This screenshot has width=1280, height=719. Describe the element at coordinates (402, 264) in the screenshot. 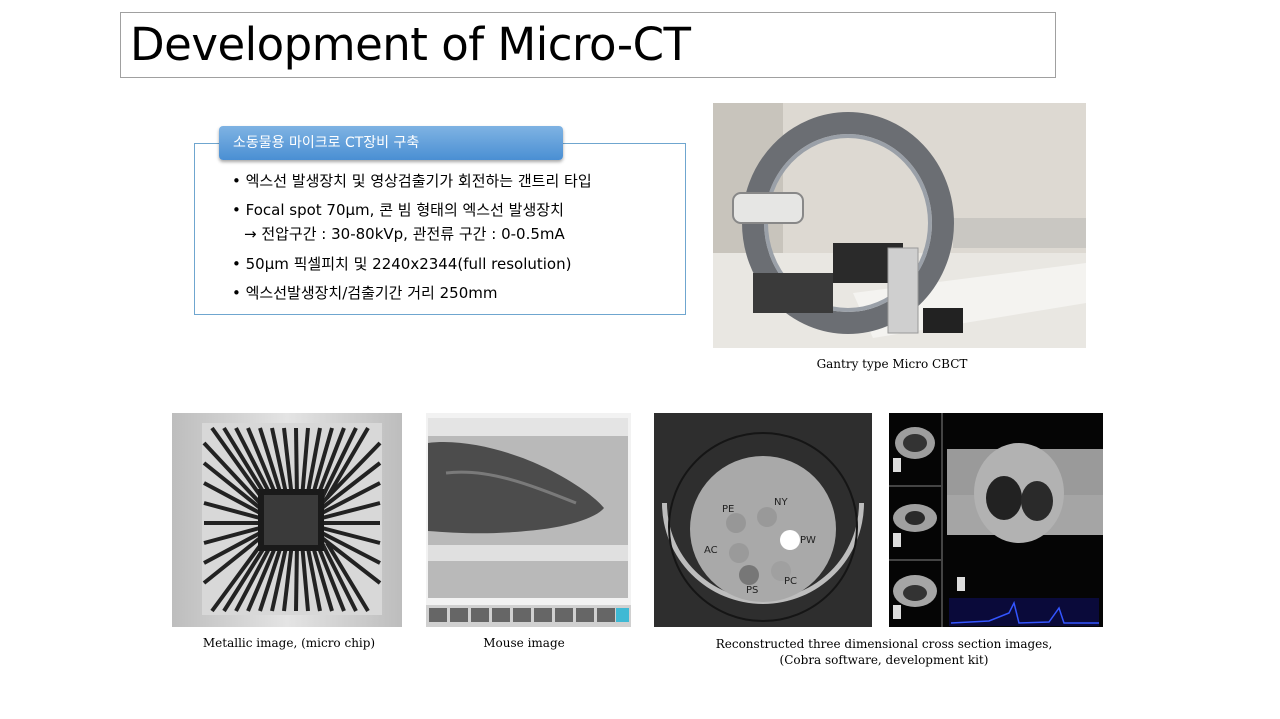

I see `spec-bullet-3: • 50μm 픽셀피치 및 2240x2344(full resolution)` at that location.